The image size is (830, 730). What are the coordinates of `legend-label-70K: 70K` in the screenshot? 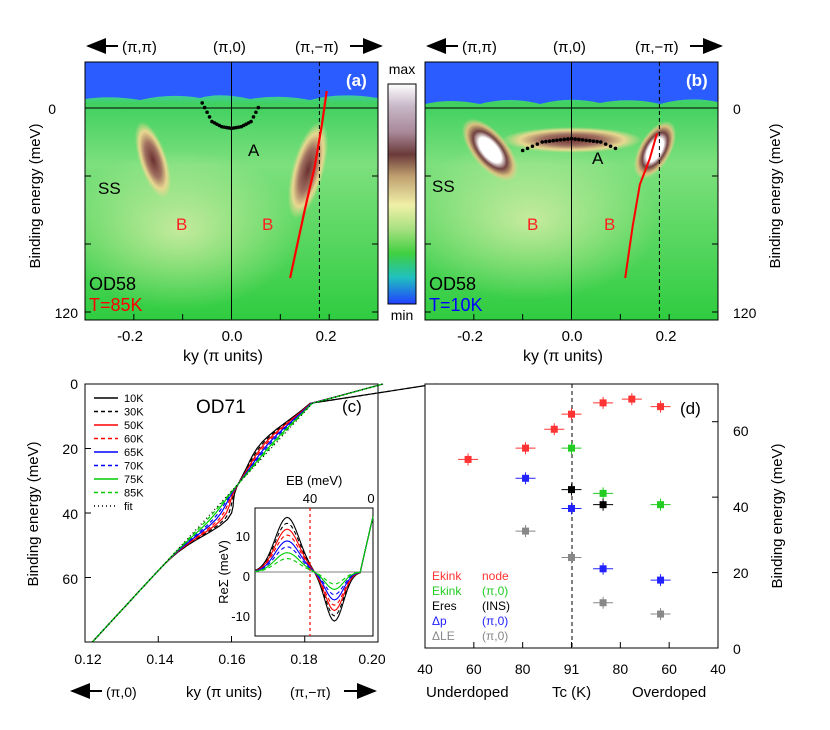 It's located at (134, 467).